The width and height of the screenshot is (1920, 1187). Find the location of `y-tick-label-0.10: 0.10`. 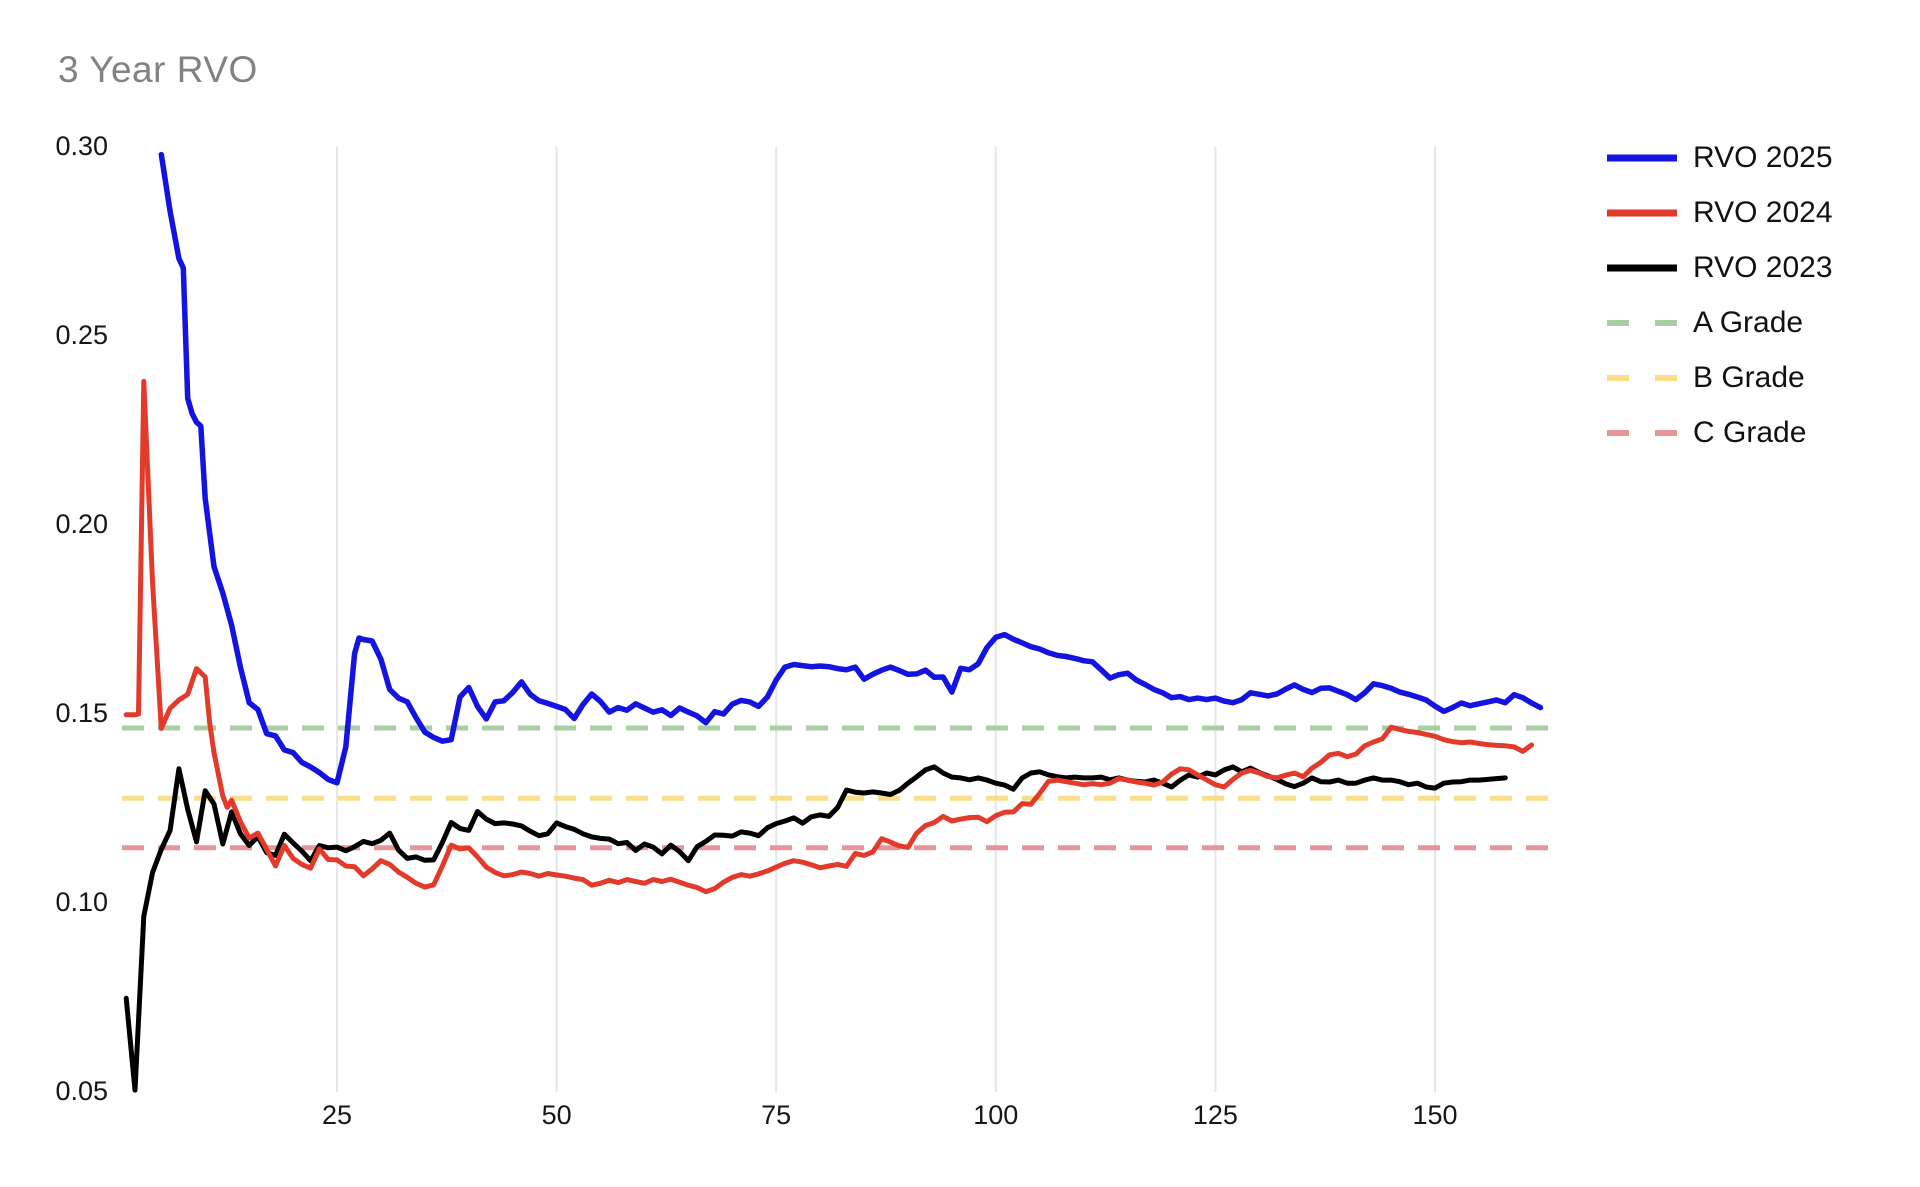

y-tick-label-0.10: 0.10 is located at coordinates (81, 902).